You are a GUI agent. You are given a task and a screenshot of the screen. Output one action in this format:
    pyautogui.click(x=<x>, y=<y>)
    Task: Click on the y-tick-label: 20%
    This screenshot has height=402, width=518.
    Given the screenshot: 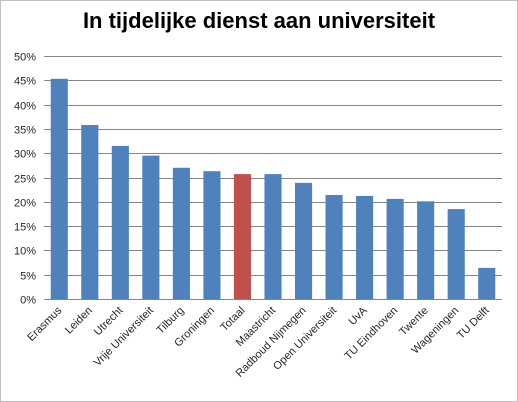 What is the action you would take?
    pyautogui.click(x=25, y=204)
    